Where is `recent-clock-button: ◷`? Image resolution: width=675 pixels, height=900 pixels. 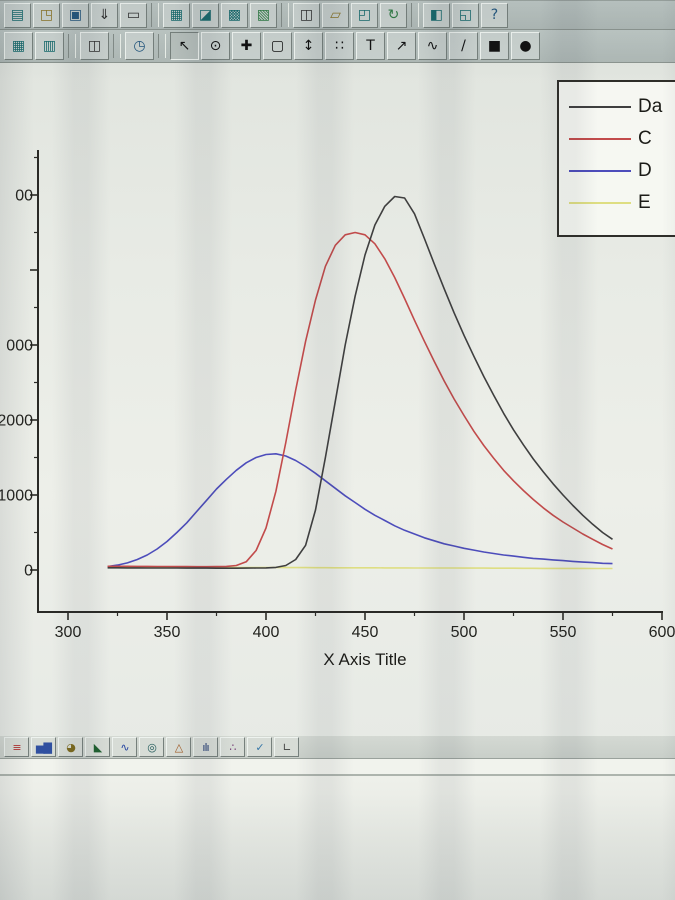
recent-clock-button: ◷ is located at coordinates (139, 46).